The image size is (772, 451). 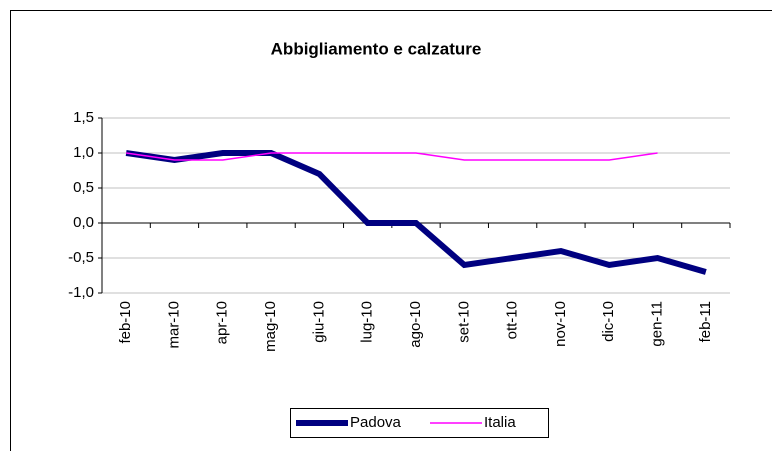 What do you see at coordinates (560, 324) in the screenshot?
I see `x-tick-label: nov-10` at bounding box center [560, 324].